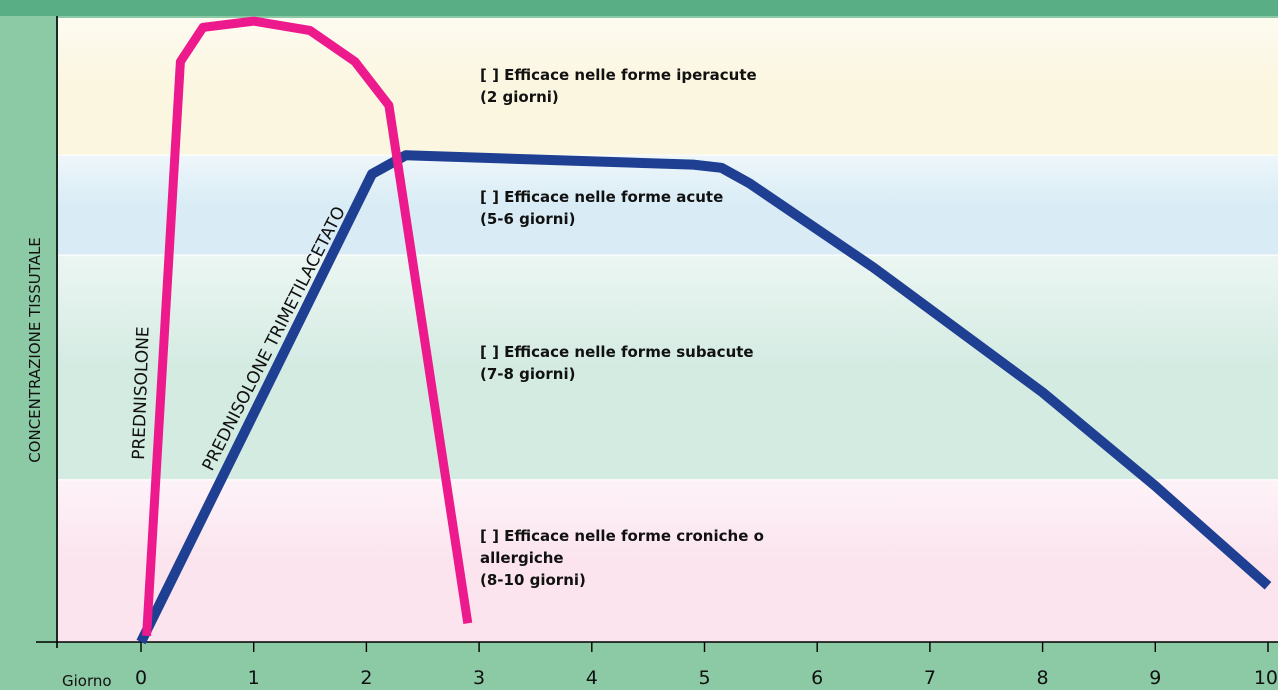 The image size is (1278, 694). Describe the element at coordinates (617, 352) in the screenshot. I see `band-label-line: [ ] Efficace nelle forme subacute` at that location.